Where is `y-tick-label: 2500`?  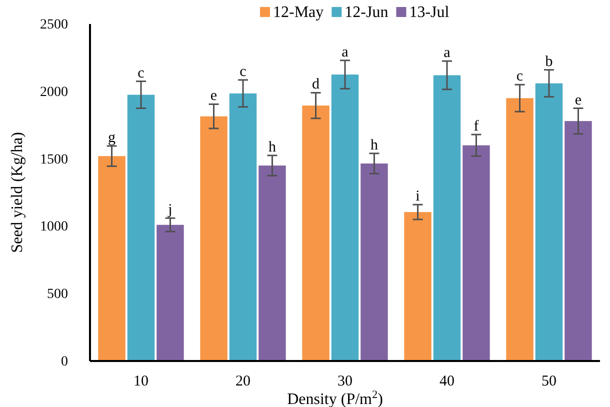
y-tick-label: 2500 is located at coordinates (54, 24).